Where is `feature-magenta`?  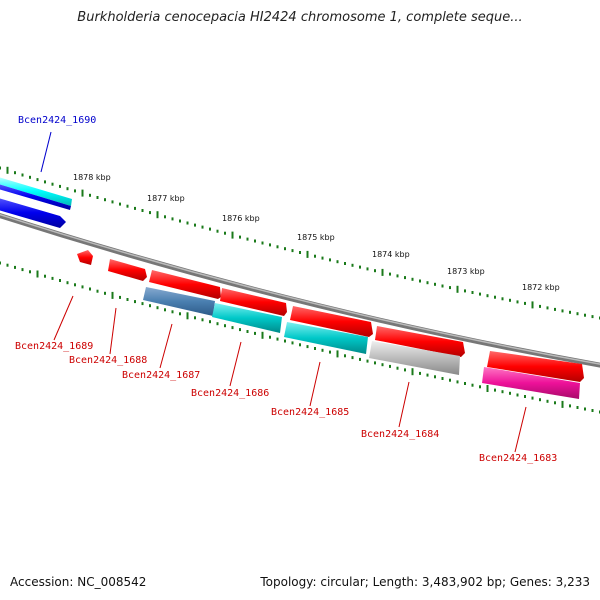
feature-magenta is located at coordinates (531, 383).